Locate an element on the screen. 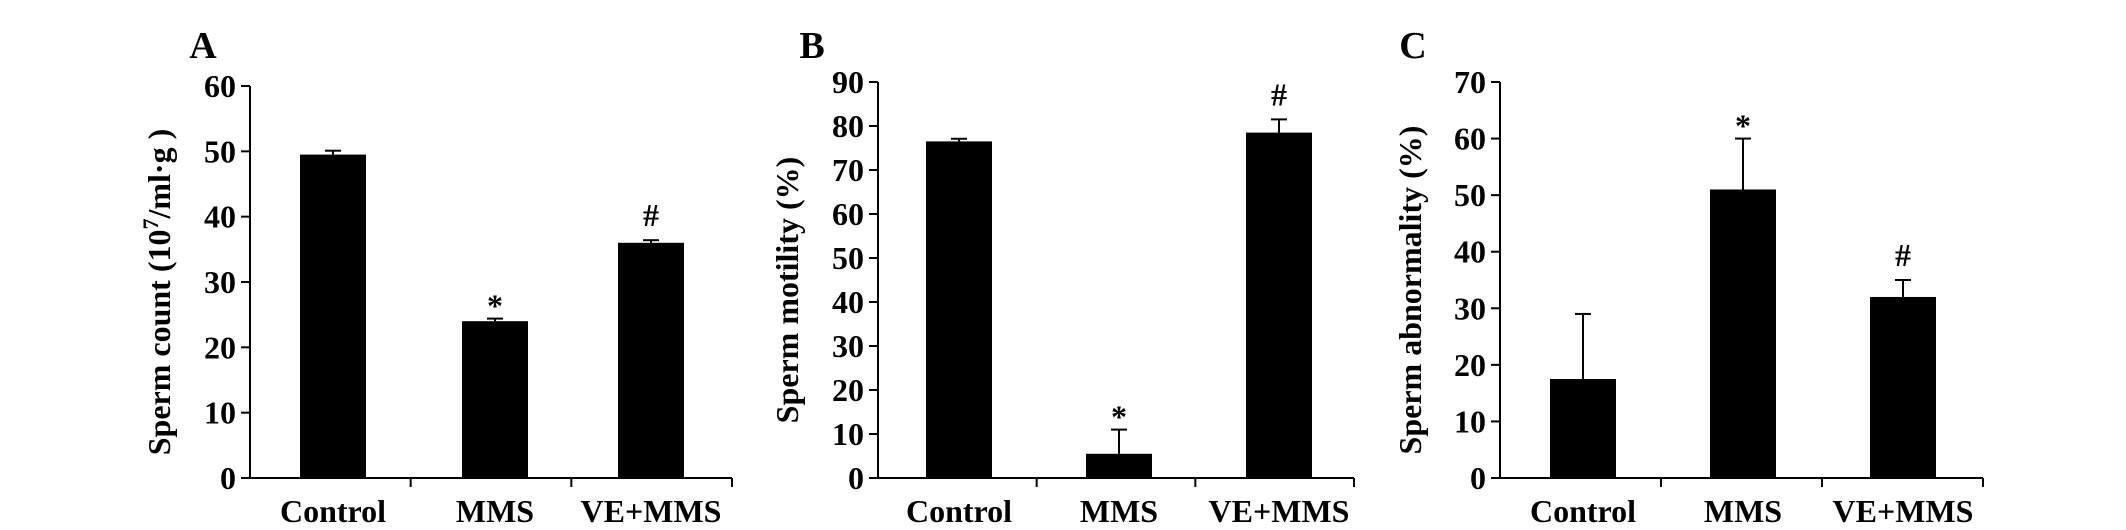 The height and width of the screenshot is (530, 2126). y-tick-label-b-60: 60 is located at coordinates (848, 214).